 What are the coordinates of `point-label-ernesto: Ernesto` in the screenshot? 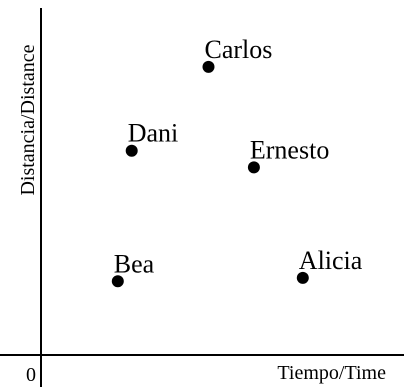 It's located at (289, 149).